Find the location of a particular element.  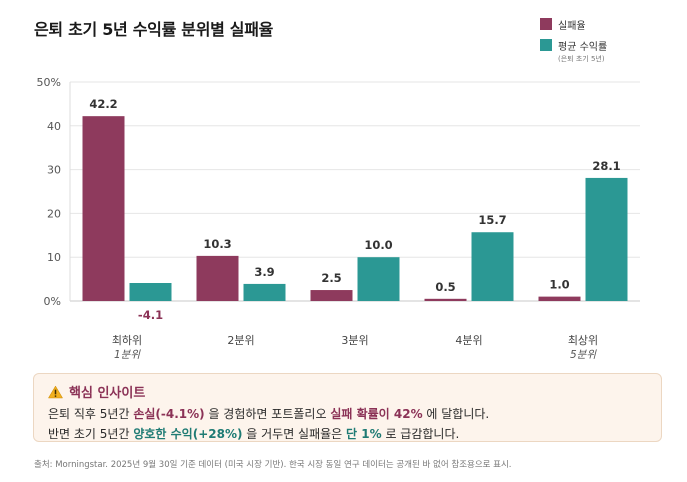

data-label-return: 3.9 is located at coordinates (264, 272).